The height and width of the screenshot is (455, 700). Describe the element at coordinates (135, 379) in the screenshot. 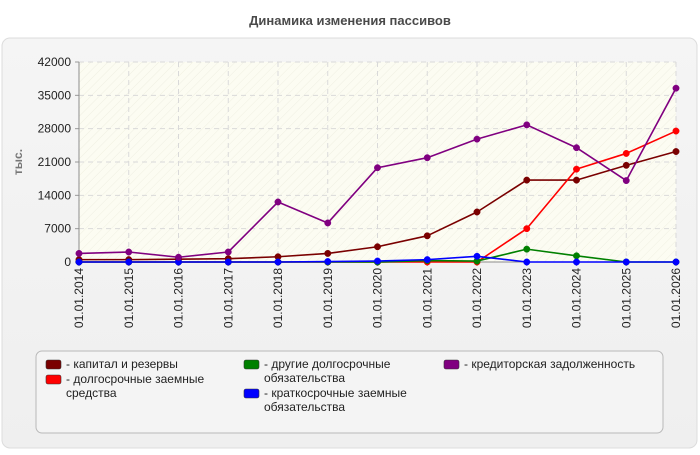

I see `legend-label: - долгосрочные заемные` at that location.